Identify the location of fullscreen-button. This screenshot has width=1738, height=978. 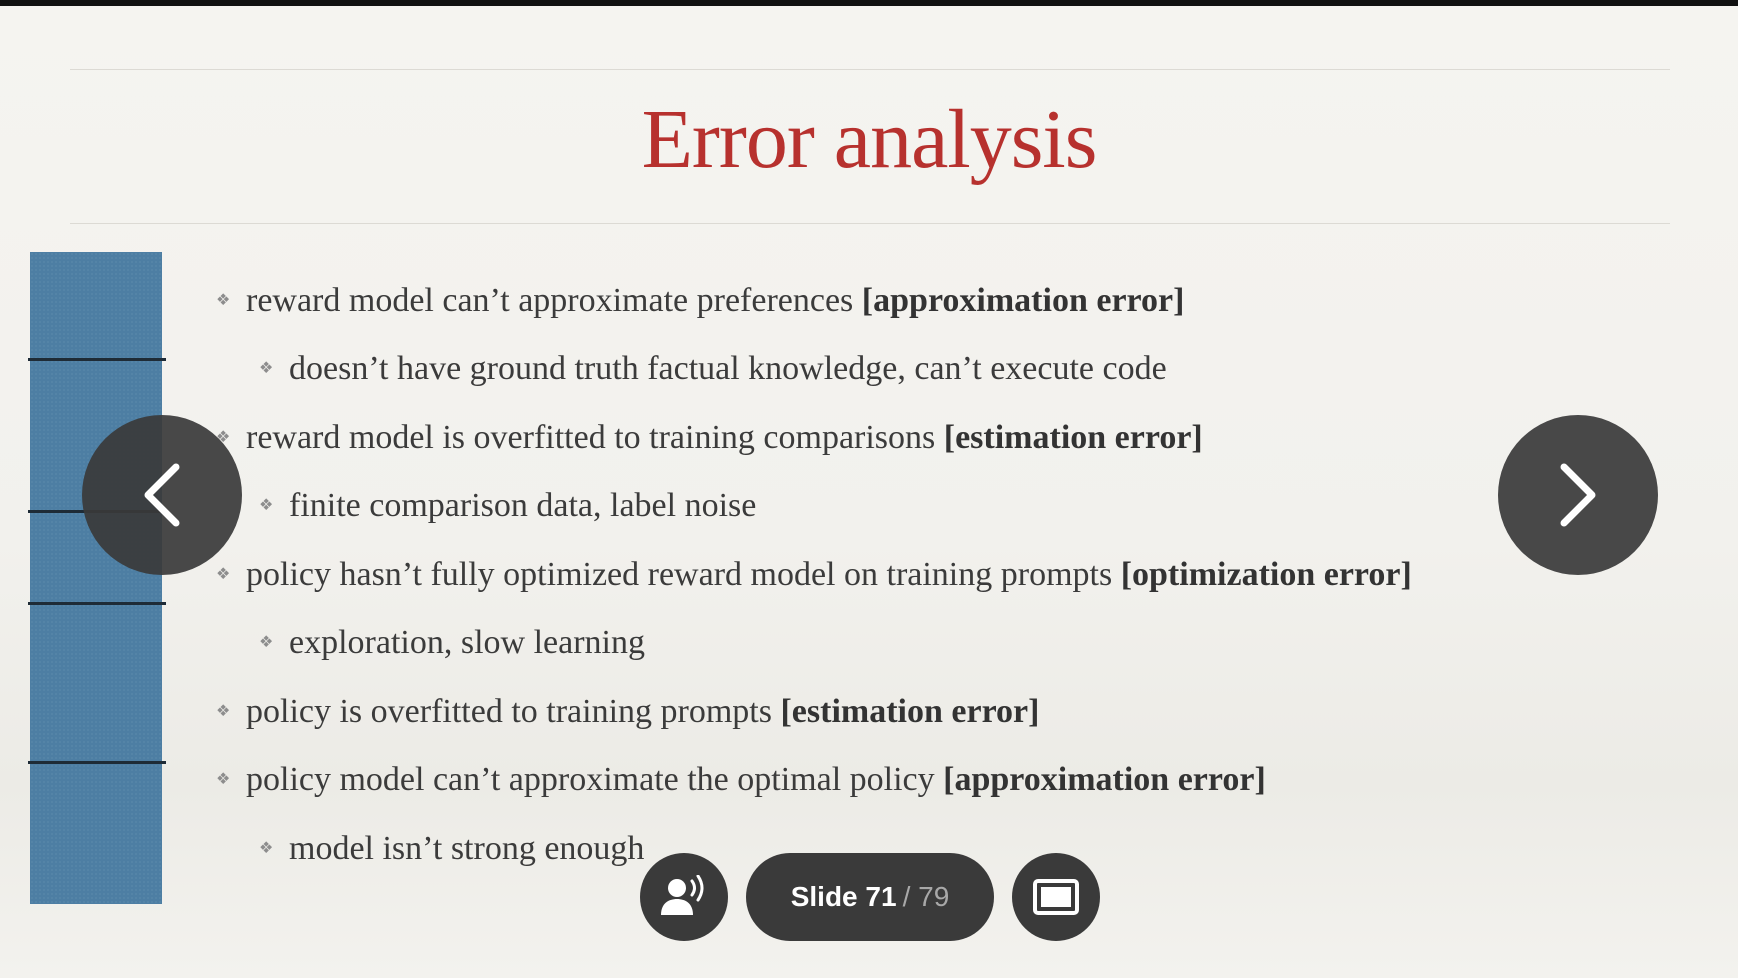
(1056, 897).